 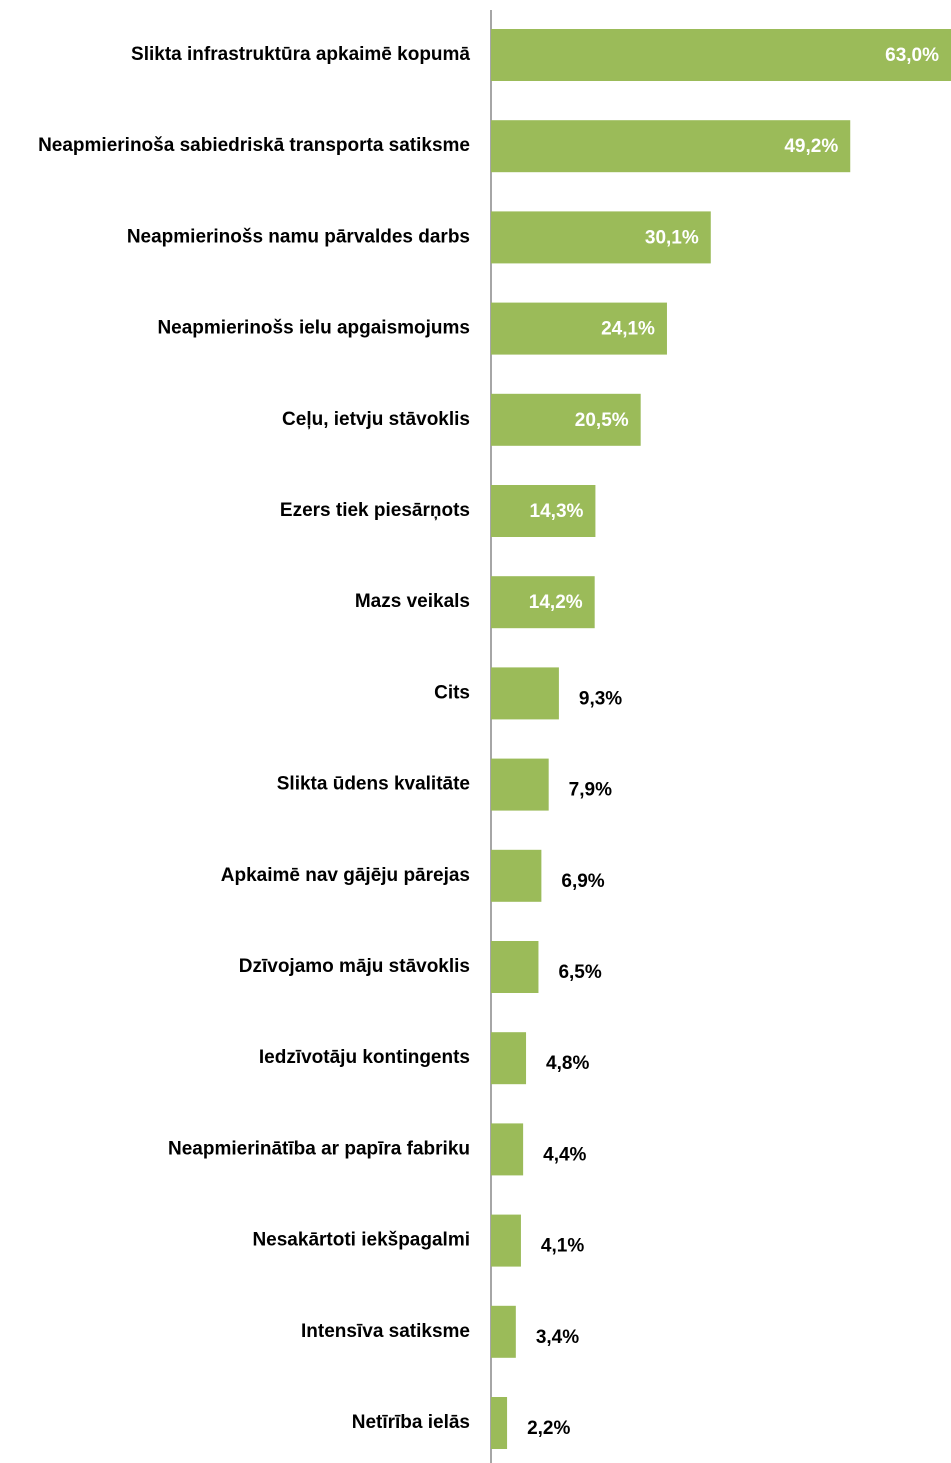 I want to click on value-label: 4,8%, so click(x=567, y=1063).